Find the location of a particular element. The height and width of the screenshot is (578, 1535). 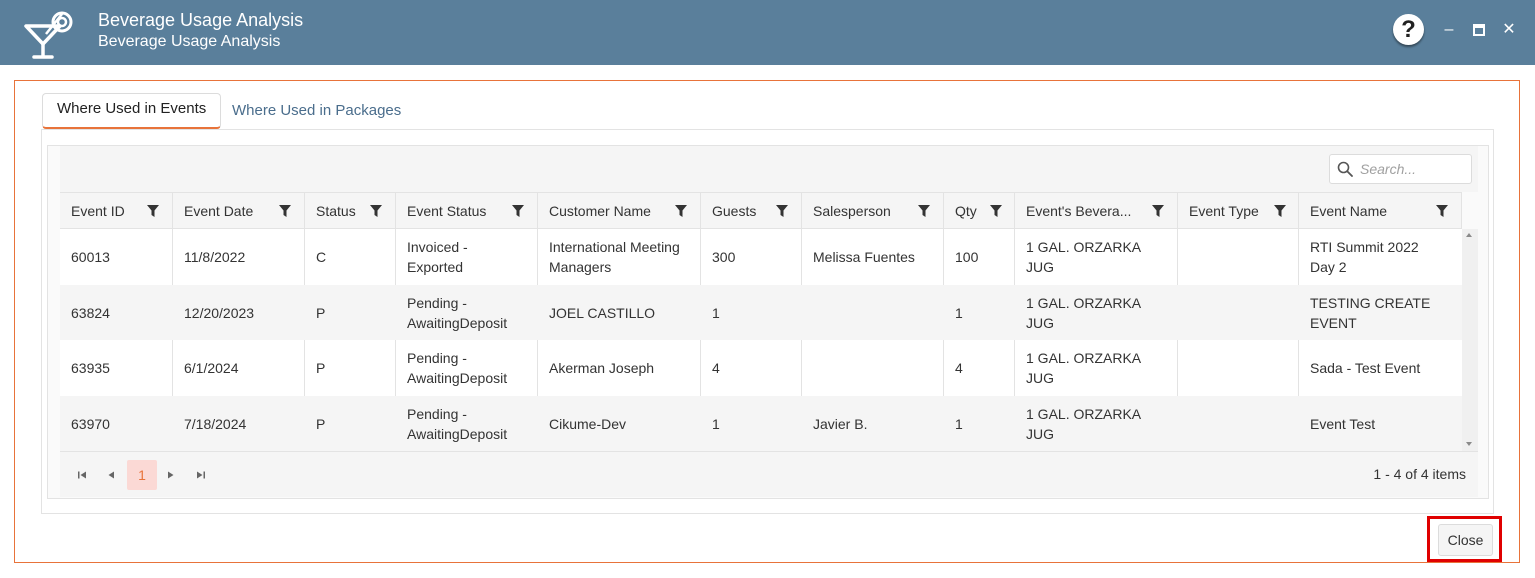

cell-salesperson: Melissa Fuentes is located at coordinates (873, 257).